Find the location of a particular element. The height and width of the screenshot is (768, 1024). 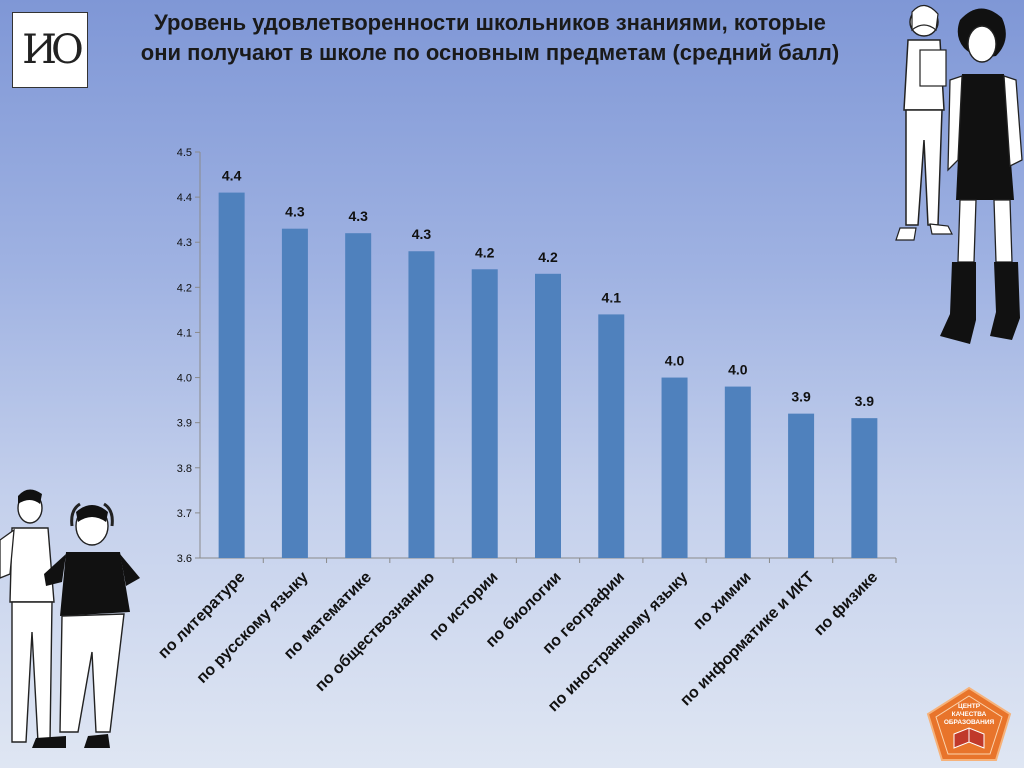

quality-logo-line-3: ОБРАЗОВАНИЯ is located at coordinates (969, 722).